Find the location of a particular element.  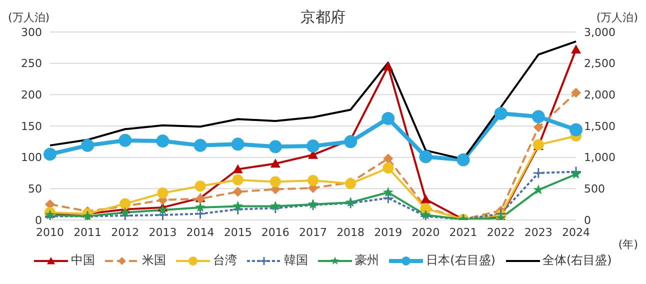

x-tick-label: 2024 is located at coordinates (576, 232).